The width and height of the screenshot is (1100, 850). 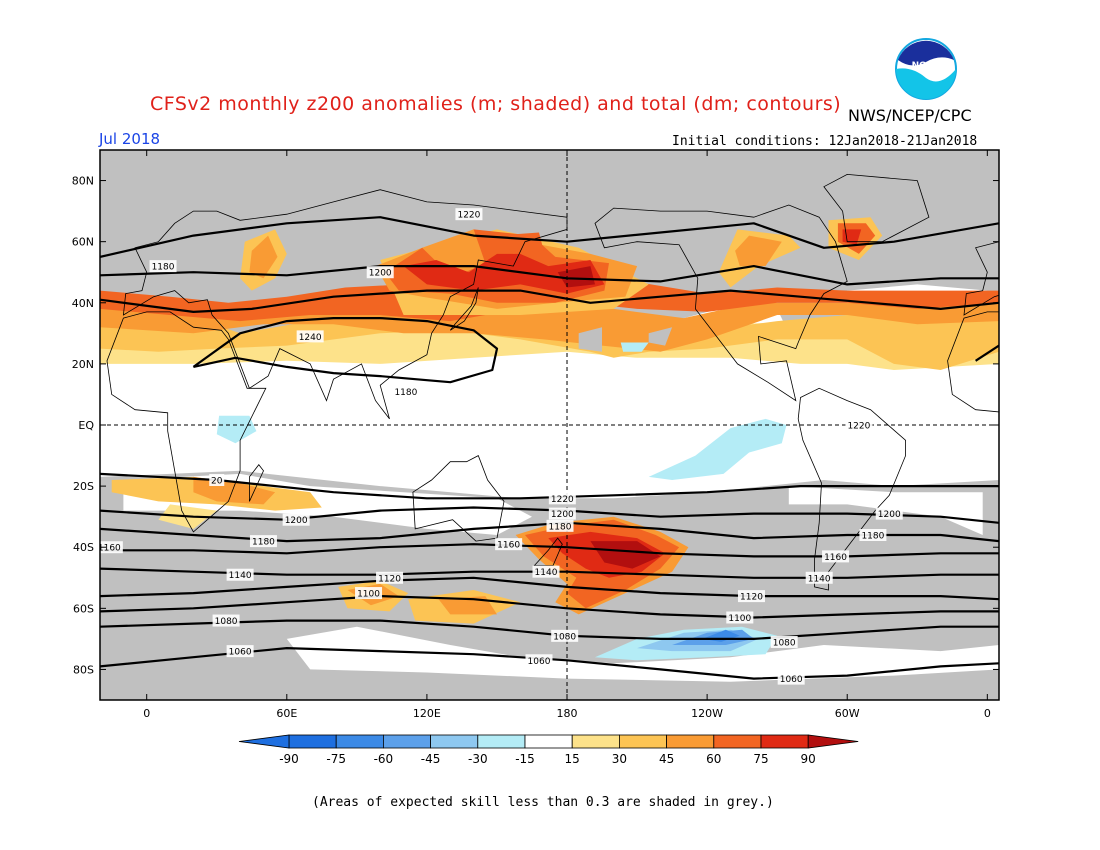 I want to click on lat-tick-label: 20S, so click(x=83, y=486).